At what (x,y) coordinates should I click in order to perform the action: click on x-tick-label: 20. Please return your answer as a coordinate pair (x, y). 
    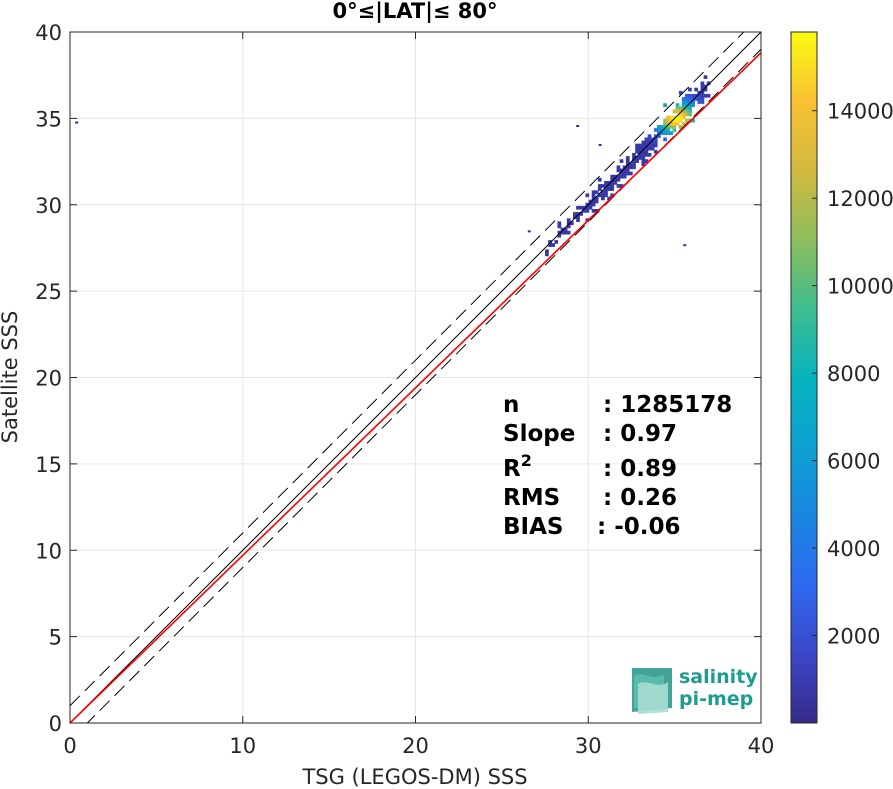
    Looking at the image, I should click on (415, 746).